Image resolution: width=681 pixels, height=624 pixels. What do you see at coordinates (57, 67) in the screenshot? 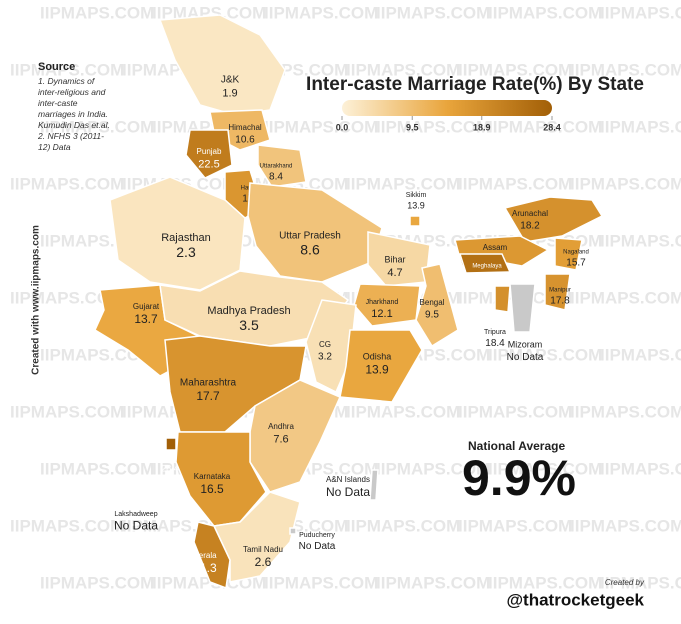
I see `source-title: Source` at bounding box center [57, 67].